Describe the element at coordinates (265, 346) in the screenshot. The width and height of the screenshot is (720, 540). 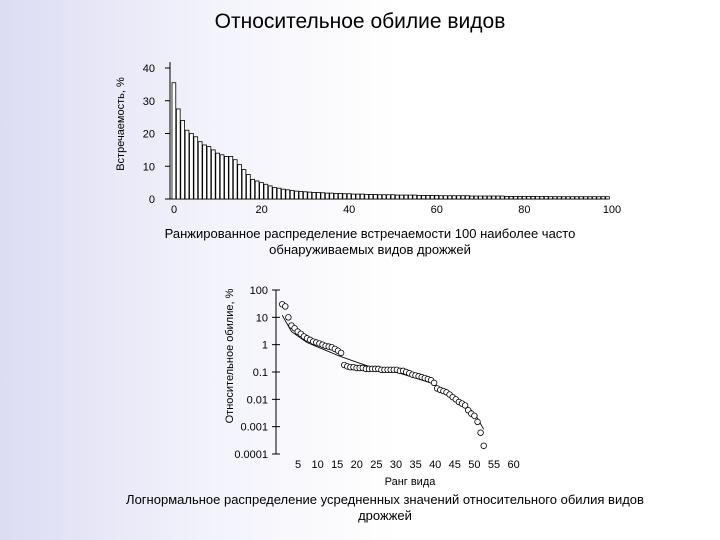
I see `chart2-y-tick-label: 1` at that location.